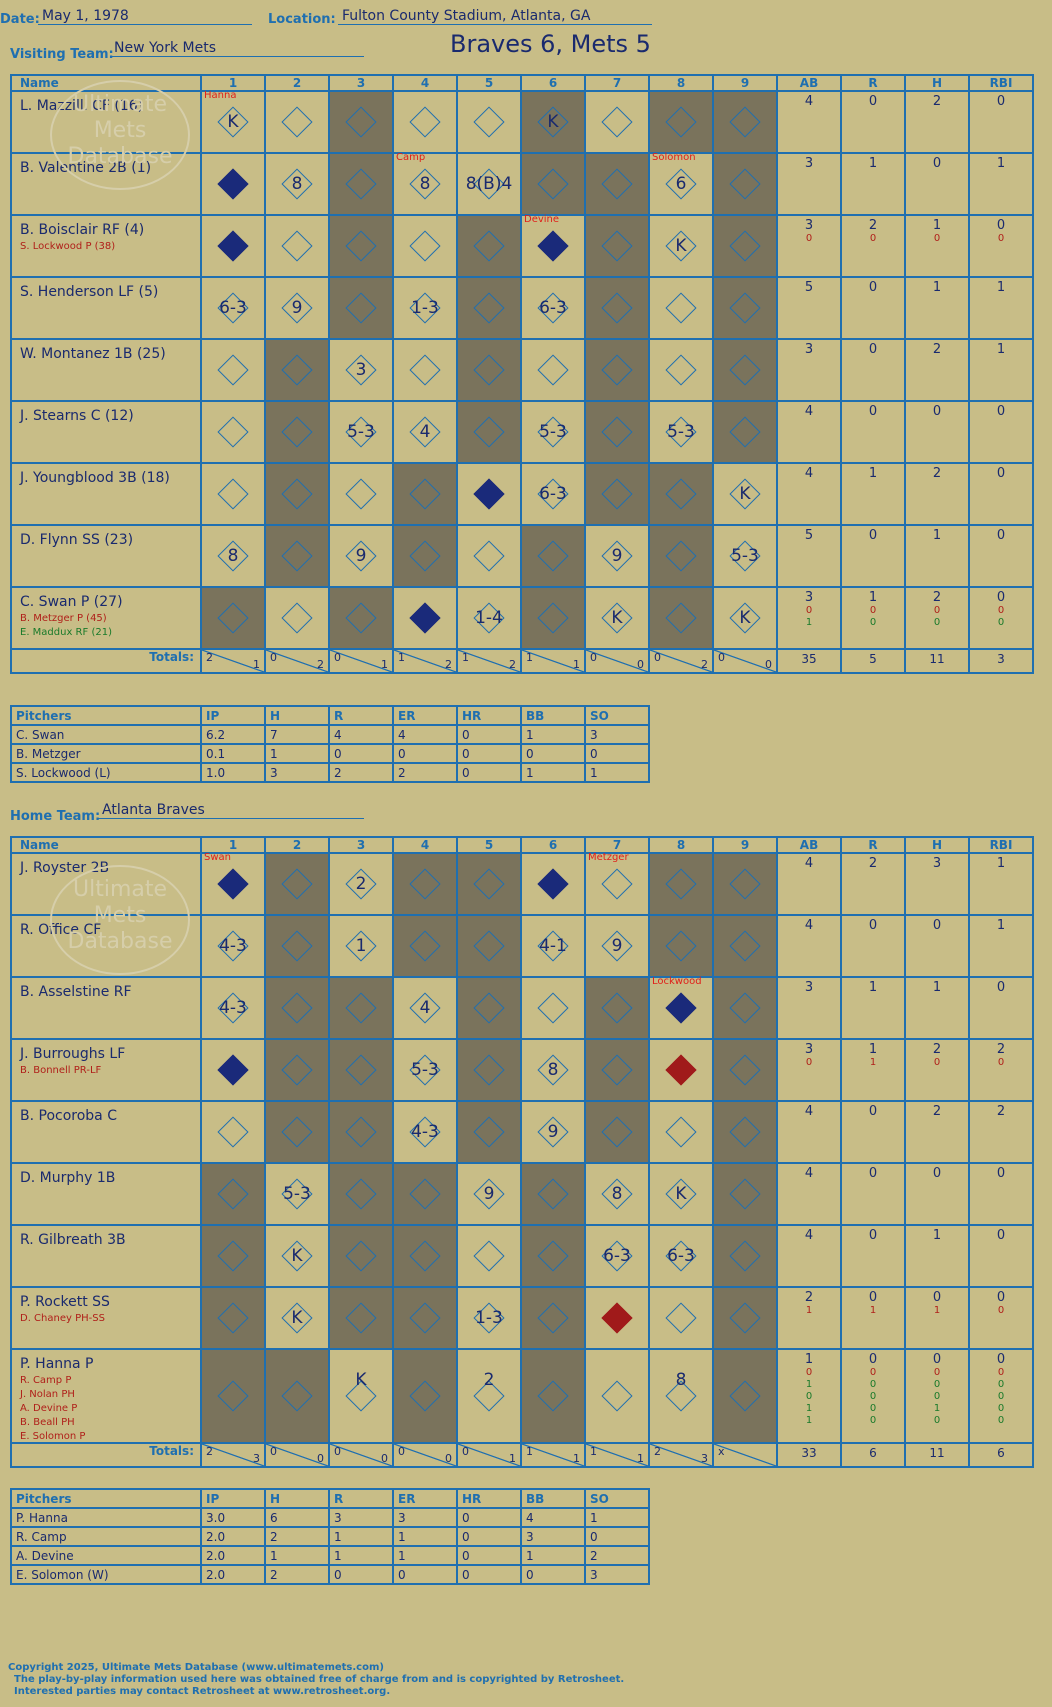 The height and width of the screenshot is (1707, 1052). Describe the element at coordinates (217, 857) in the screenshot. I see `pitcher-change-note: Swan` at that location.